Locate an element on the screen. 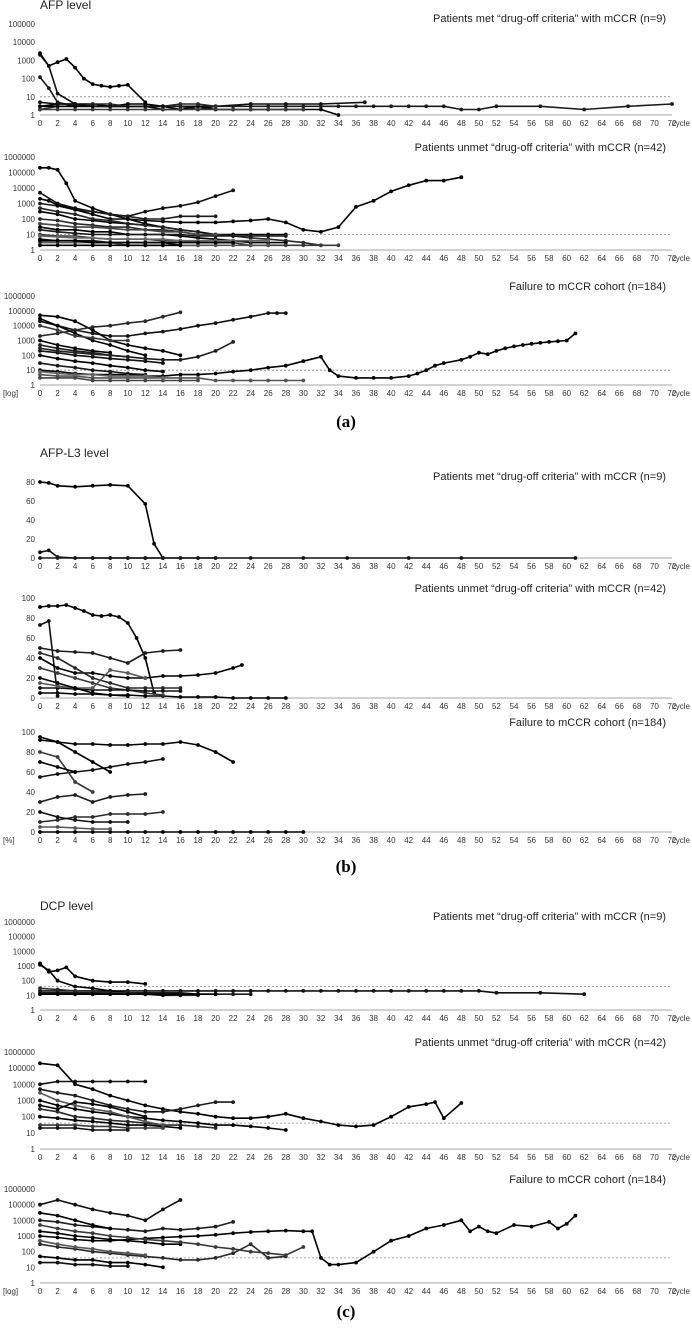  x-tick-label: 46 is located at coordinates (443, 123).